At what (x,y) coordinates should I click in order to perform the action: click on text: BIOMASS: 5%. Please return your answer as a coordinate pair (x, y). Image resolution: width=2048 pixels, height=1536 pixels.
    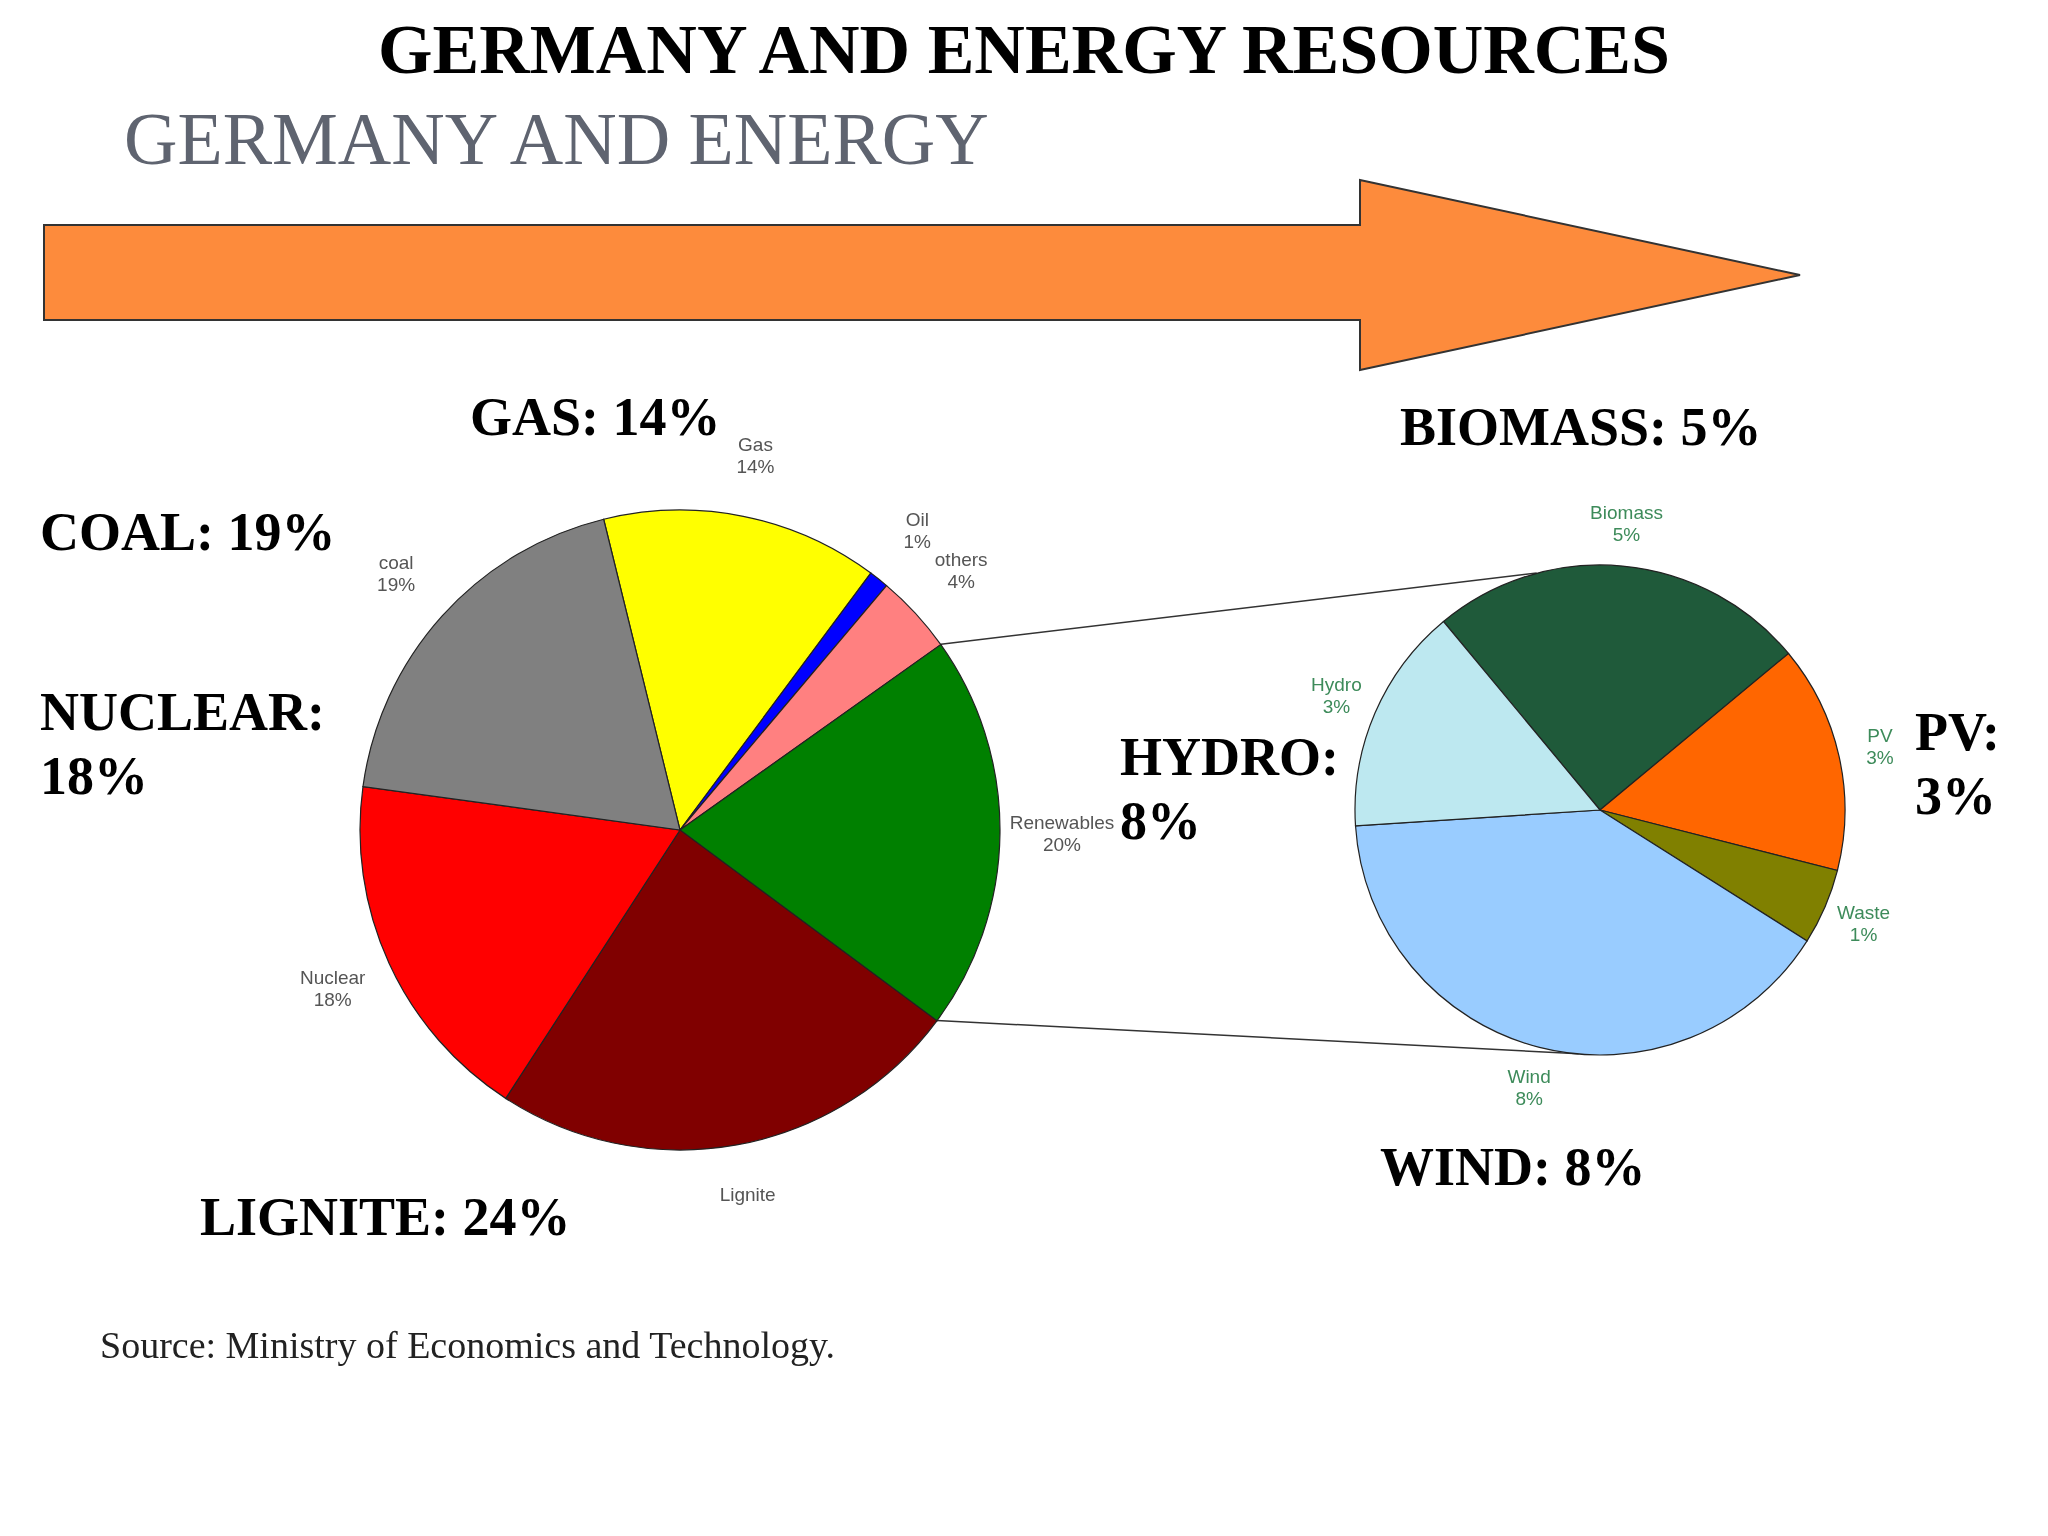
    Looking at the image, I should click on (1581, 427).